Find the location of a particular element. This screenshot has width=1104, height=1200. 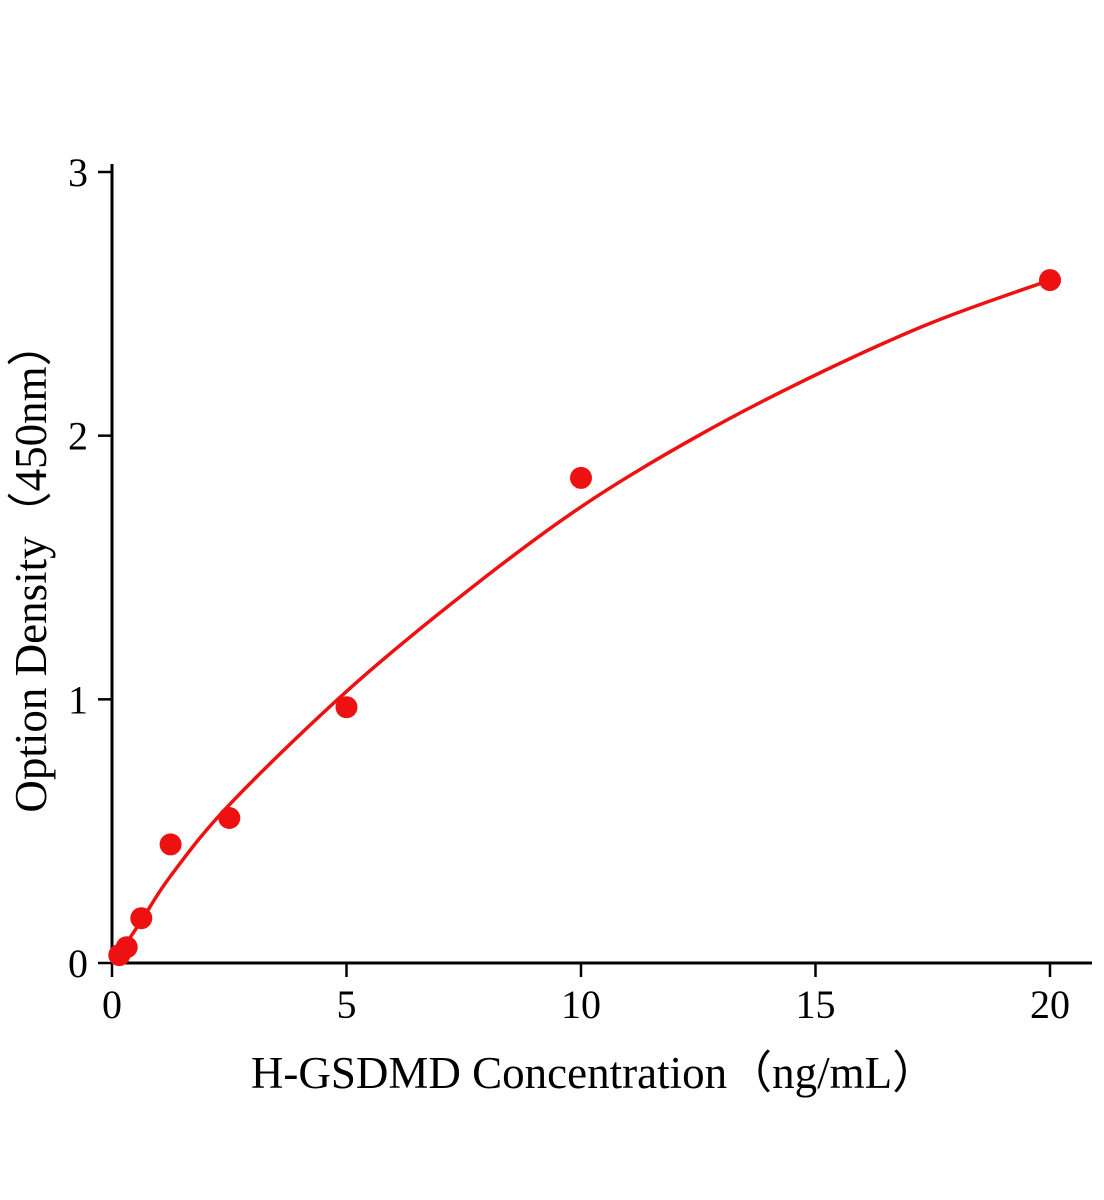

y-tick-label: 2 is located at coordinates (78, 436).